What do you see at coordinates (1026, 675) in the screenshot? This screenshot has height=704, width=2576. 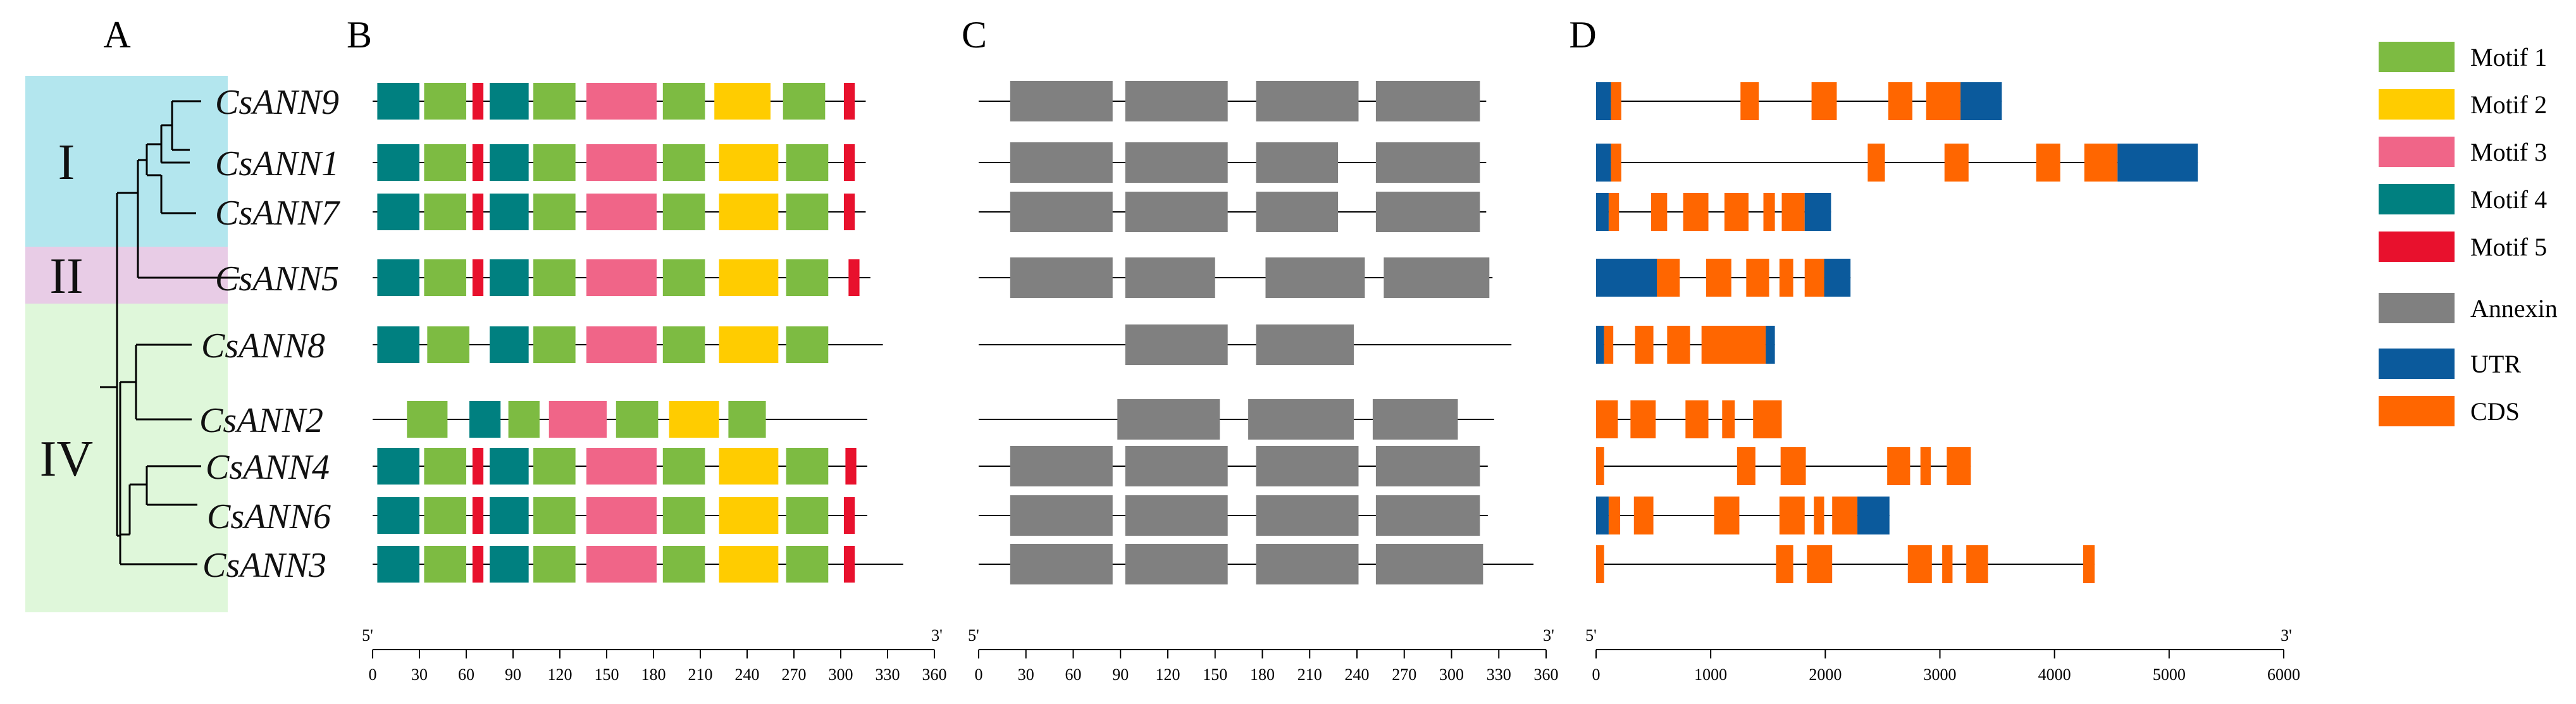 I see `axis-tick-label: 30` at bounding box center [1026, 675].